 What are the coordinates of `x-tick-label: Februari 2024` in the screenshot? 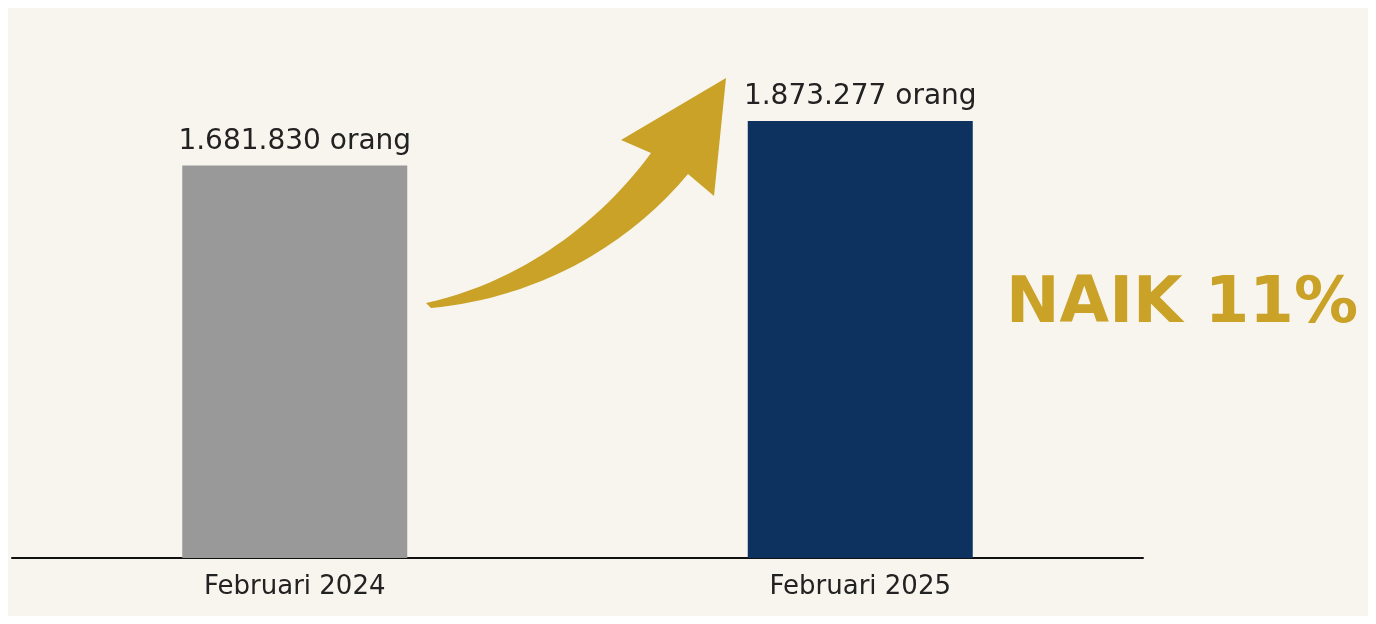 It's located at (295, 585).